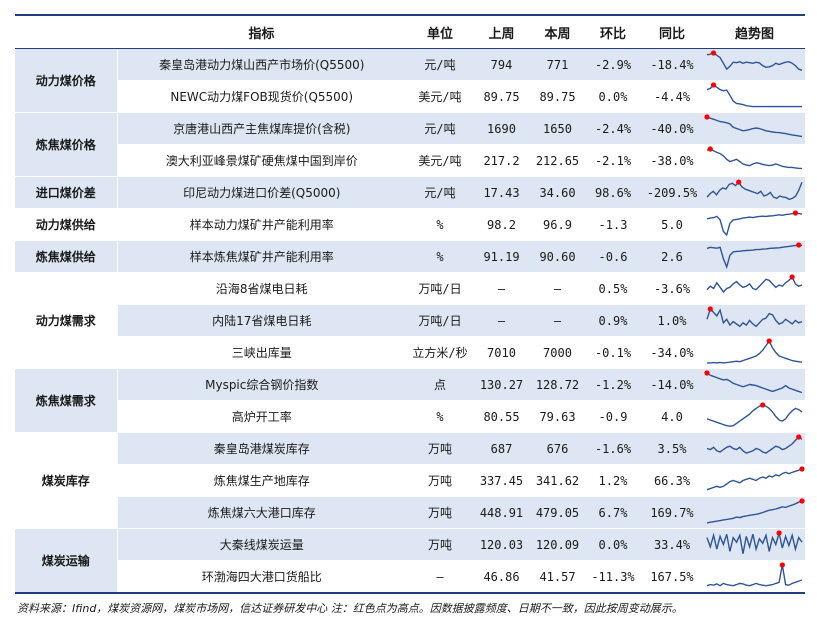 This screenshot has height=622, width=817. Describe the element at coordinates (557, 64) in the screenshot. I see `cell-this-week: 771` at that location.